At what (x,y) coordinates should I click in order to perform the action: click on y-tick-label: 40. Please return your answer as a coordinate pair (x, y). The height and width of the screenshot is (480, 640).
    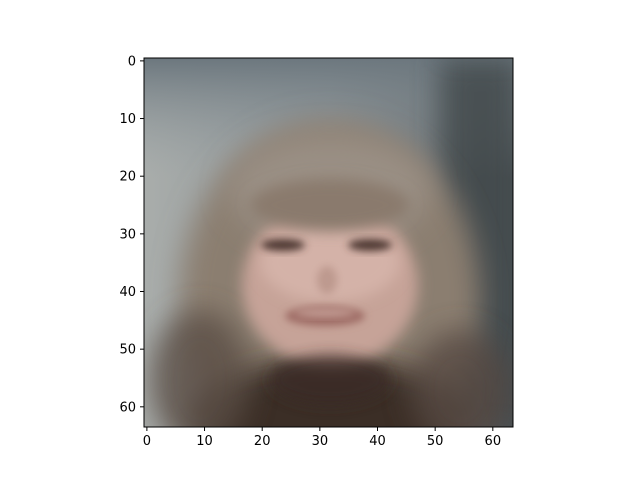
    Looking at the image, I should click on (127, 292).